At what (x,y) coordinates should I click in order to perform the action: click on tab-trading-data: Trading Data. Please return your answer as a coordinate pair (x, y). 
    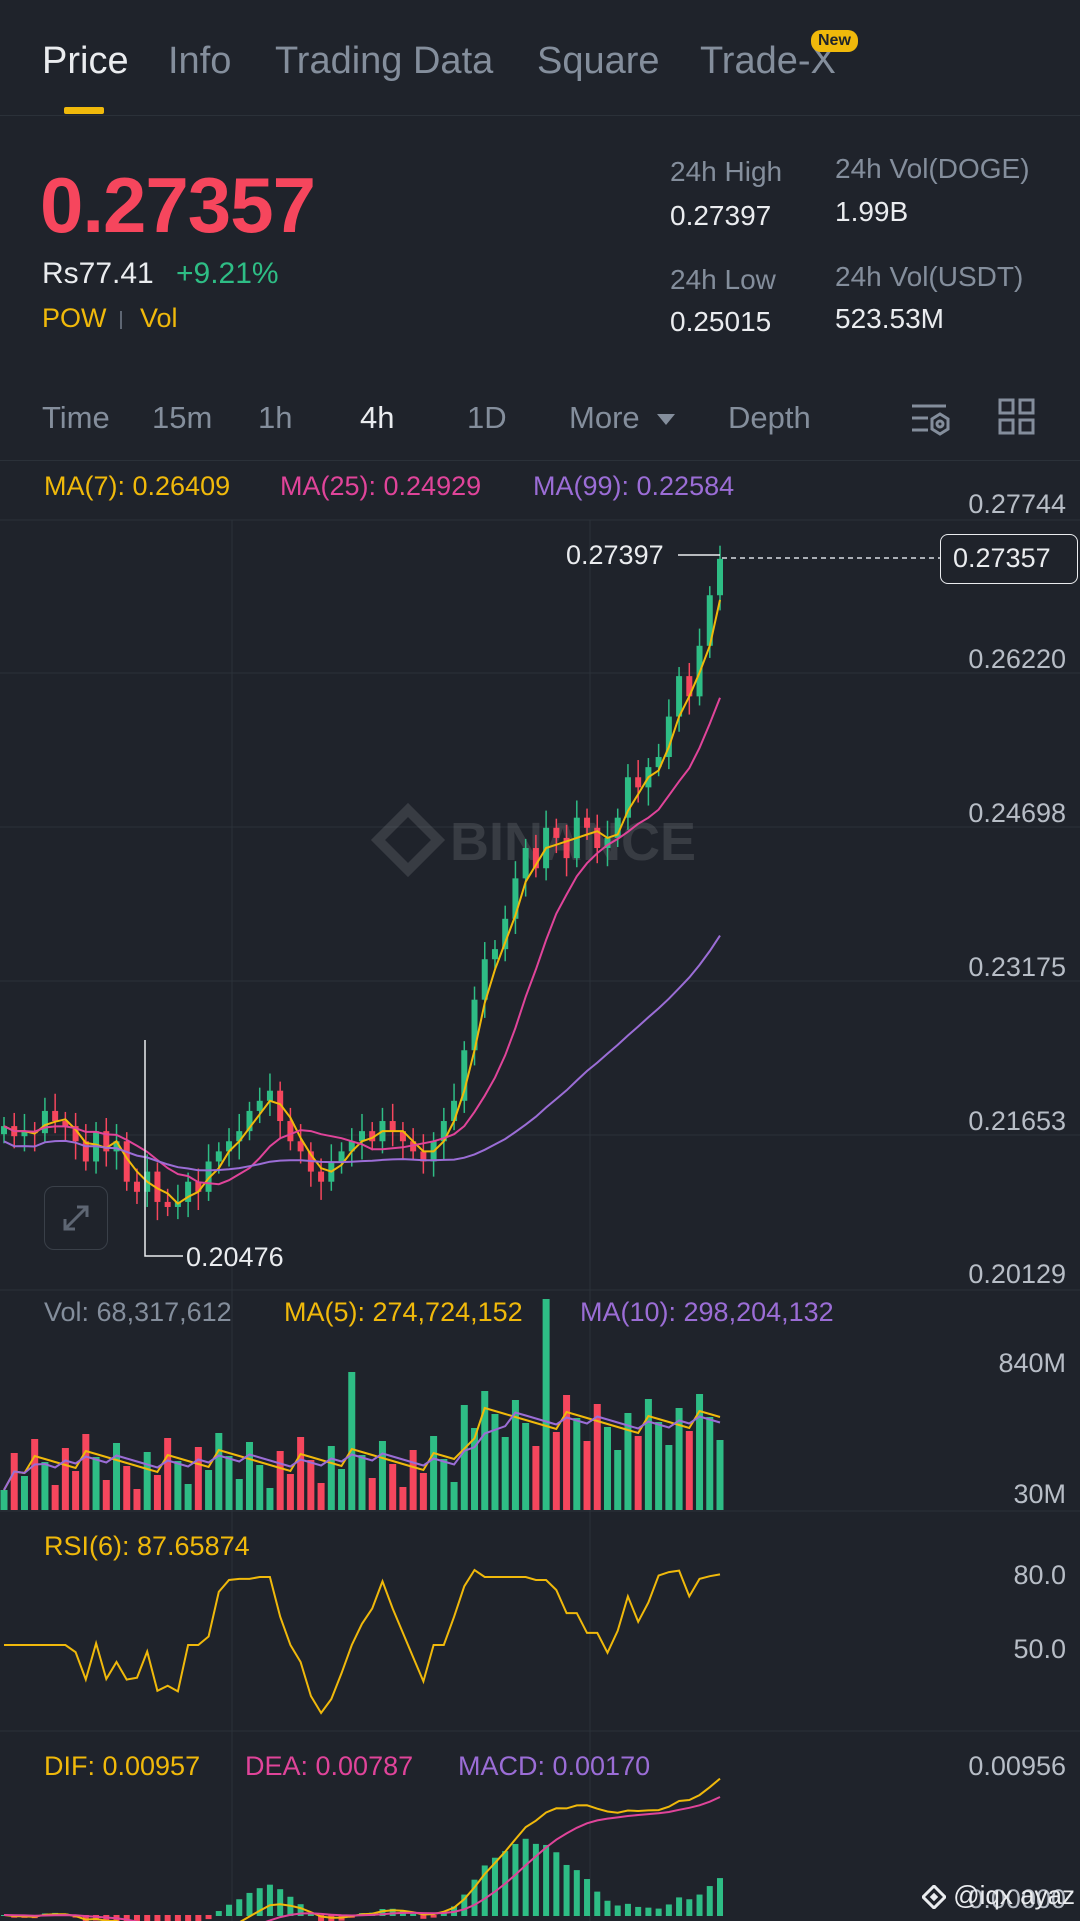
    Looking at the image, I should click on (384, 61).